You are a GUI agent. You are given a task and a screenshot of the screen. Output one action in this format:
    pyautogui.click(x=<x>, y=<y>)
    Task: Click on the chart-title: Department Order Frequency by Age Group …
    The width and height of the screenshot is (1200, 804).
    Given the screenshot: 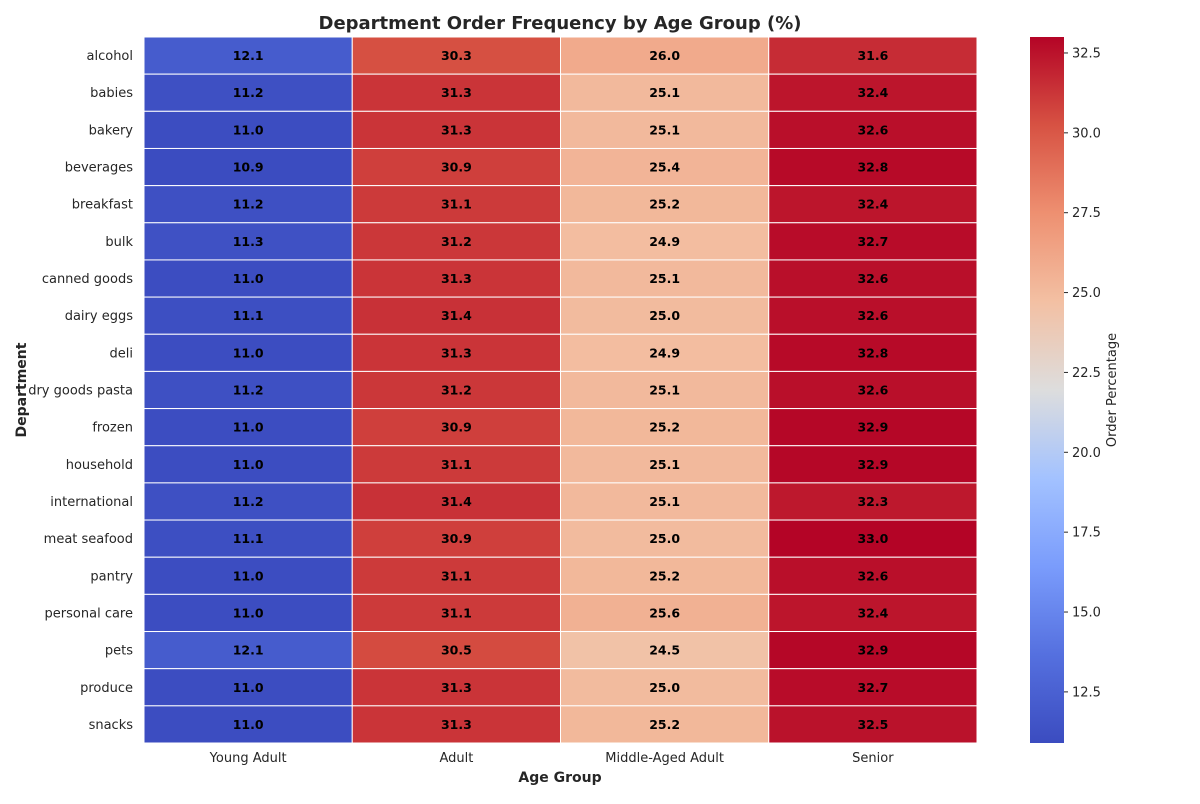 What is the action you would take?
    pyautogui.click(x=560, y=23)
    